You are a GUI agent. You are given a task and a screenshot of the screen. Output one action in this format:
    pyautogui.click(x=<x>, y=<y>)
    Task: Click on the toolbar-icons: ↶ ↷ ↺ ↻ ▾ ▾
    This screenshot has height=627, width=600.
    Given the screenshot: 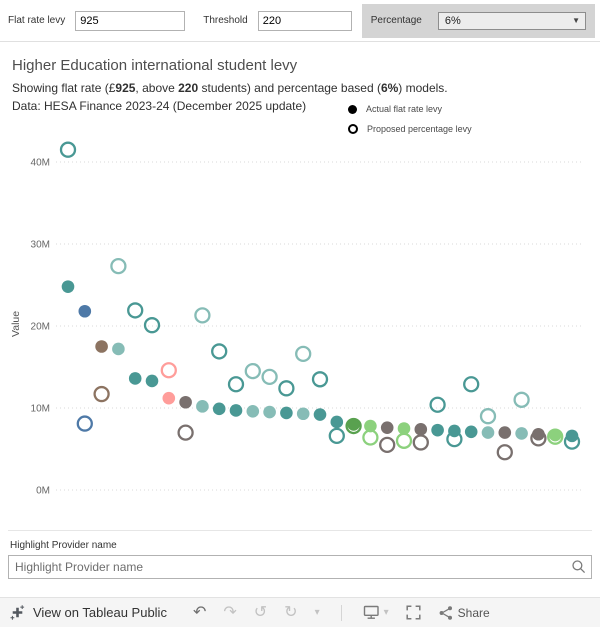 What is the action you would take?
    pyautogui.click(x=341, y=612)
    